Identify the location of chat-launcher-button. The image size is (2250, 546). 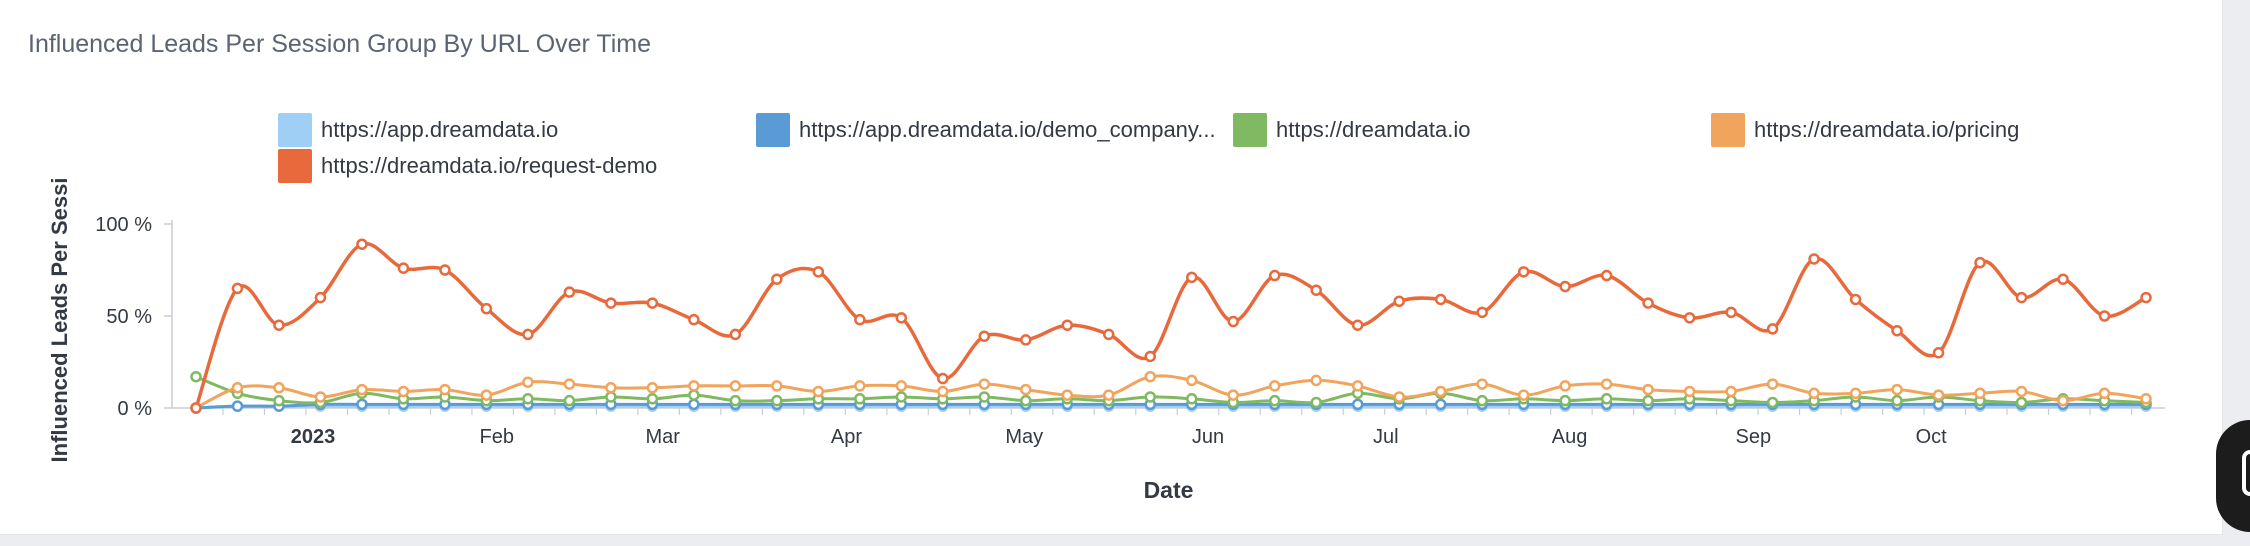
(2233, 476).